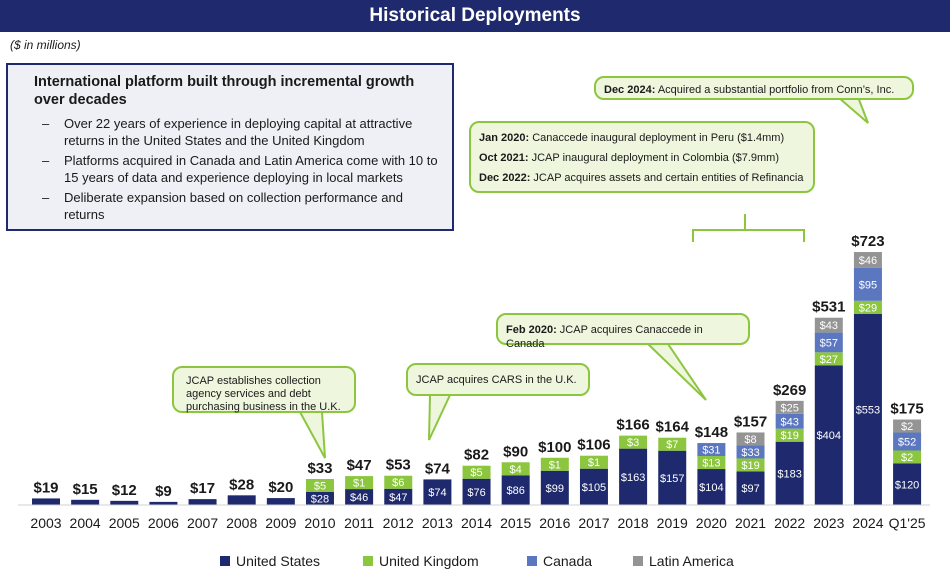 This screenshot has height=572, width=950. Describe the element at coordinates (359, 465) in the screenshot. I see `total-label: $47` at that location.